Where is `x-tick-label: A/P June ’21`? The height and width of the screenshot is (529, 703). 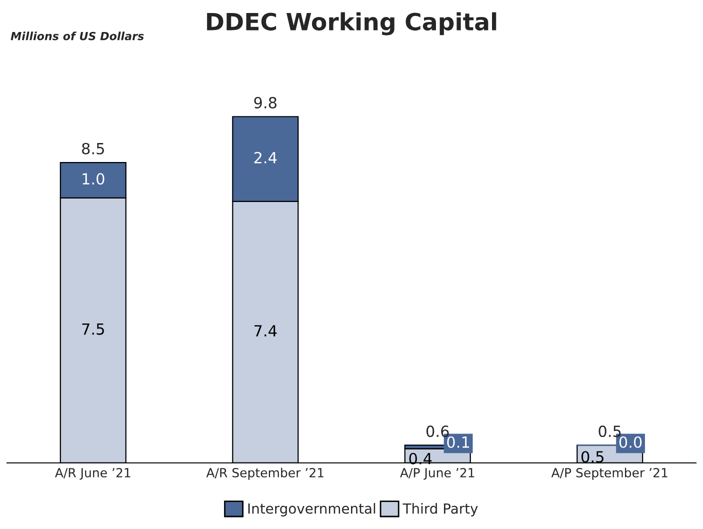
x-tick-label: A/P June ’21 is located at coordinates (437, 474).